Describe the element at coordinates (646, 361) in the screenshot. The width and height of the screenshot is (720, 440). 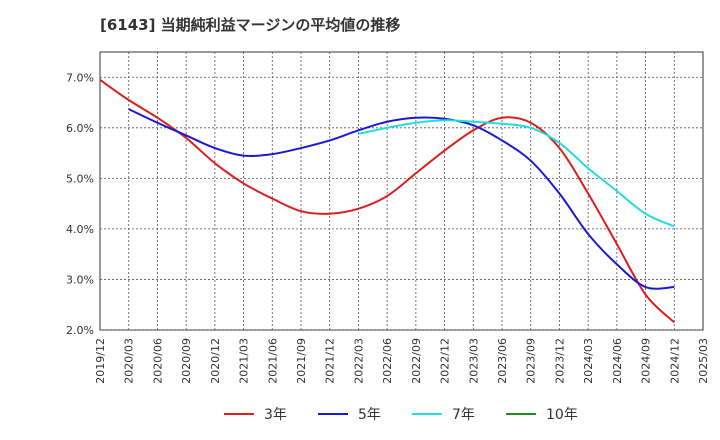
I see `x-tick-label: 2024/09` at that location.